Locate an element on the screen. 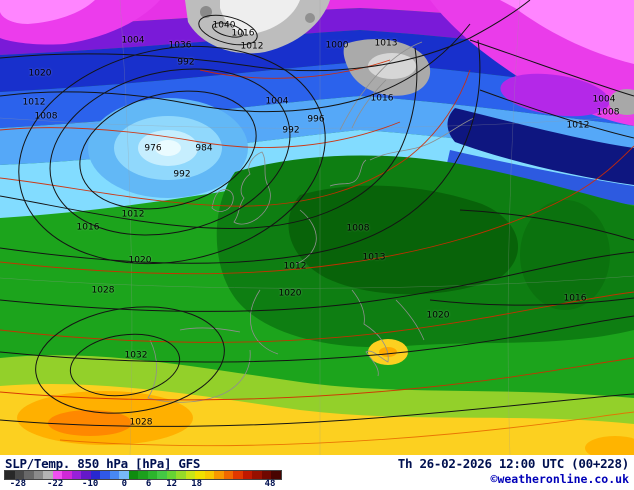  colorbar-label: -22 is located at coordinates (55, 484).